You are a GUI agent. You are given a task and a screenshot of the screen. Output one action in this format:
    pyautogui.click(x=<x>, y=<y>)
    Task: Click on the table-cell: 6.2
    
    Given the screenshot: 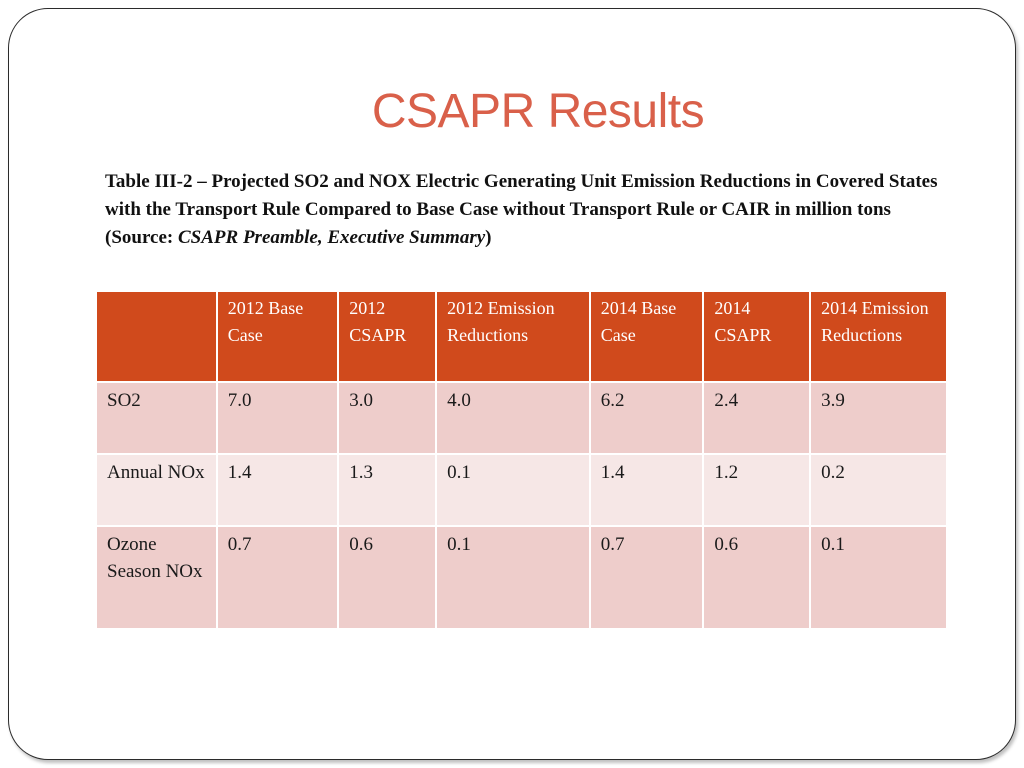 What is the action you would take?
    pyautogui.click(x=646, y=418)
    